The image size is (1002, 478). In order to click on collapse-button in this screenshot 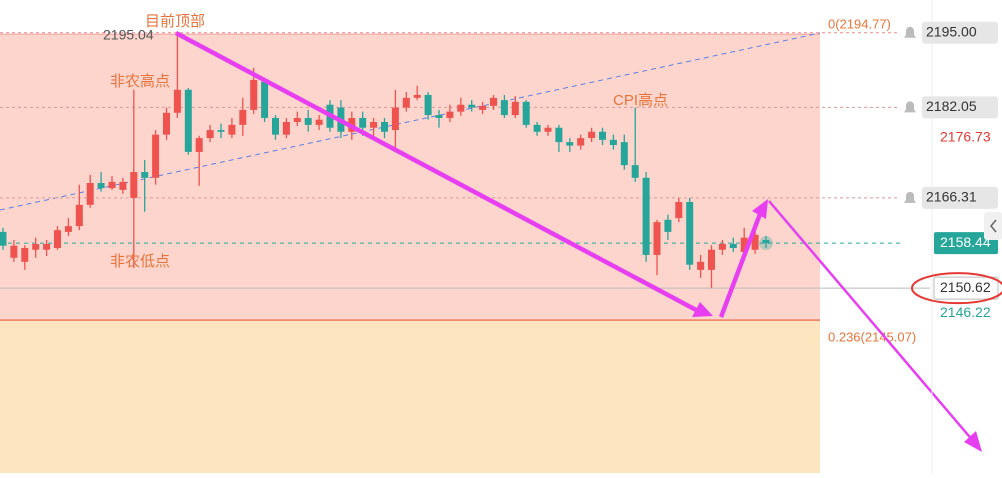, I will do `click(993, 226)`.